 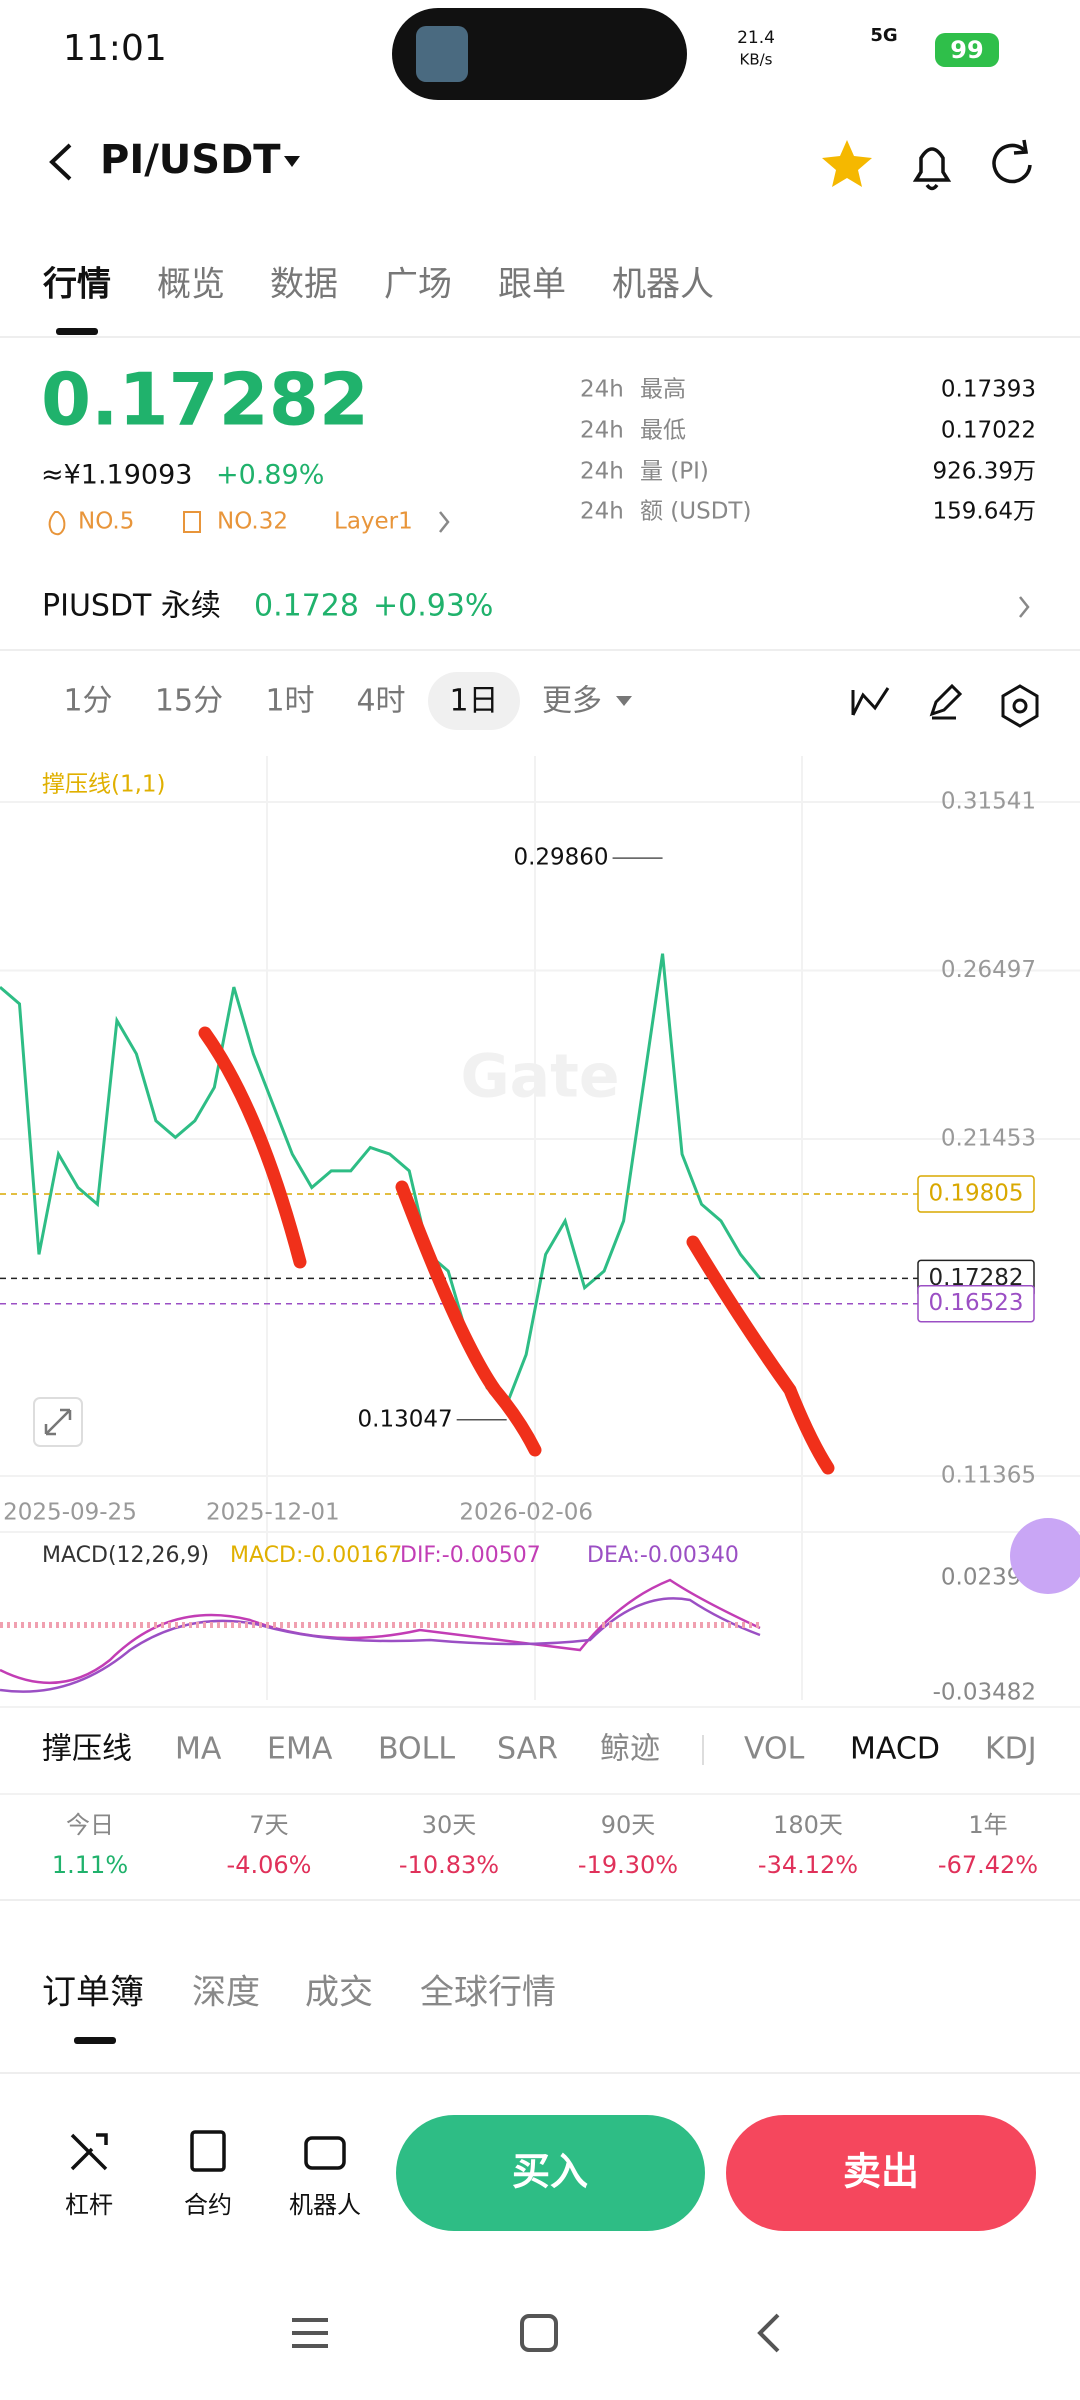 What do you see at coordinates (444, 522) in the screenshot?
I see `chevron` at bounding box center [444, 522].